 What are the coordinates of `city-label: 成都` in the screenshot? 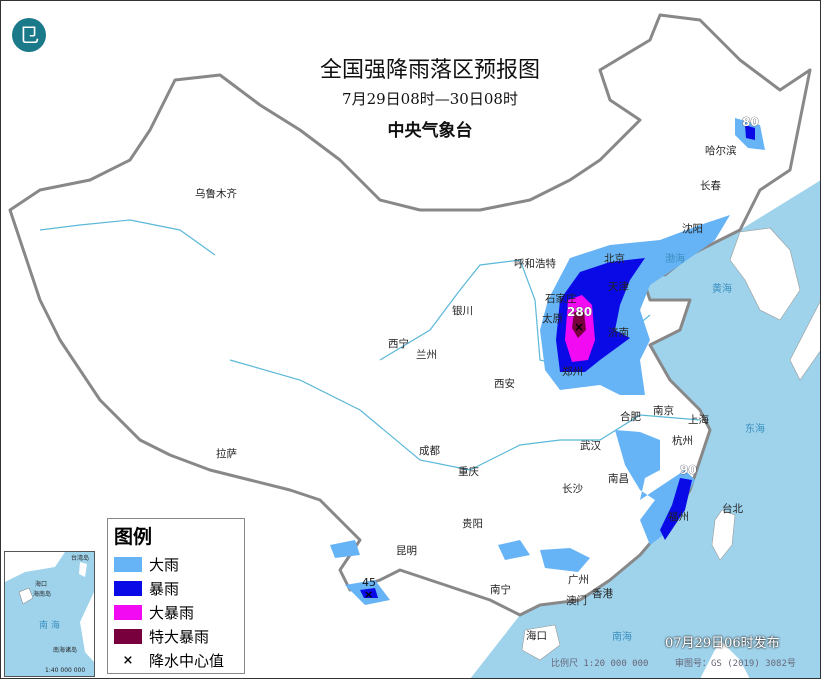 It's located at (429, 451).